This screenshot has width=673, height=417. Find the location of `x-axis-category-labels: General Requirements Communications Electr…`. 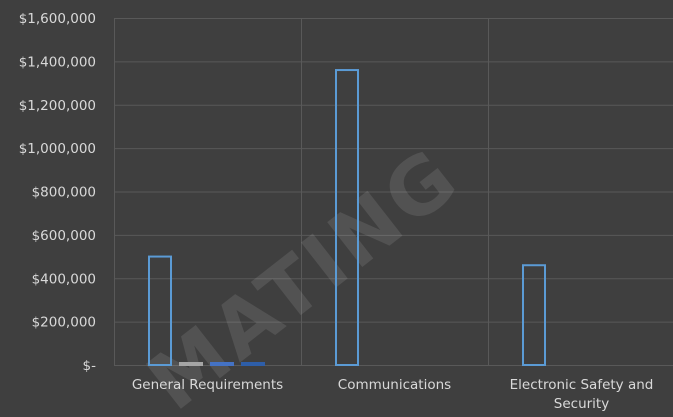

x-axis-category-labels: General Requirements Communications Electr… is located at coordinates (393, 394).